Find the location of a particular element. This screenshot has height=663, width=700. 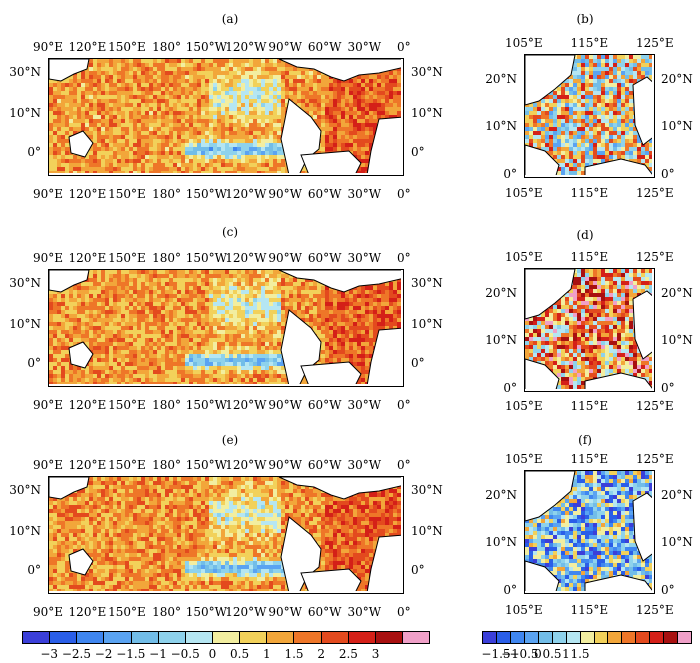

map-f is located at coordinates (589, 532).